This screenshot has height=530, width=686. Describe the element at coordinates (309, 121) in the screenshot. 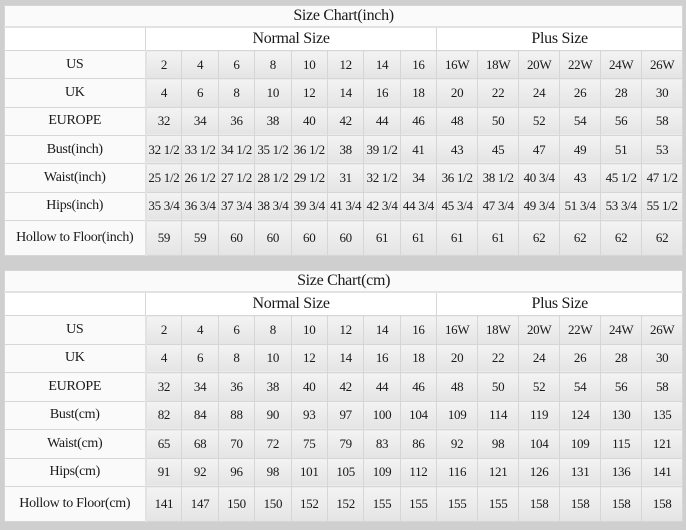

I see `table-cell: 40` at that location.